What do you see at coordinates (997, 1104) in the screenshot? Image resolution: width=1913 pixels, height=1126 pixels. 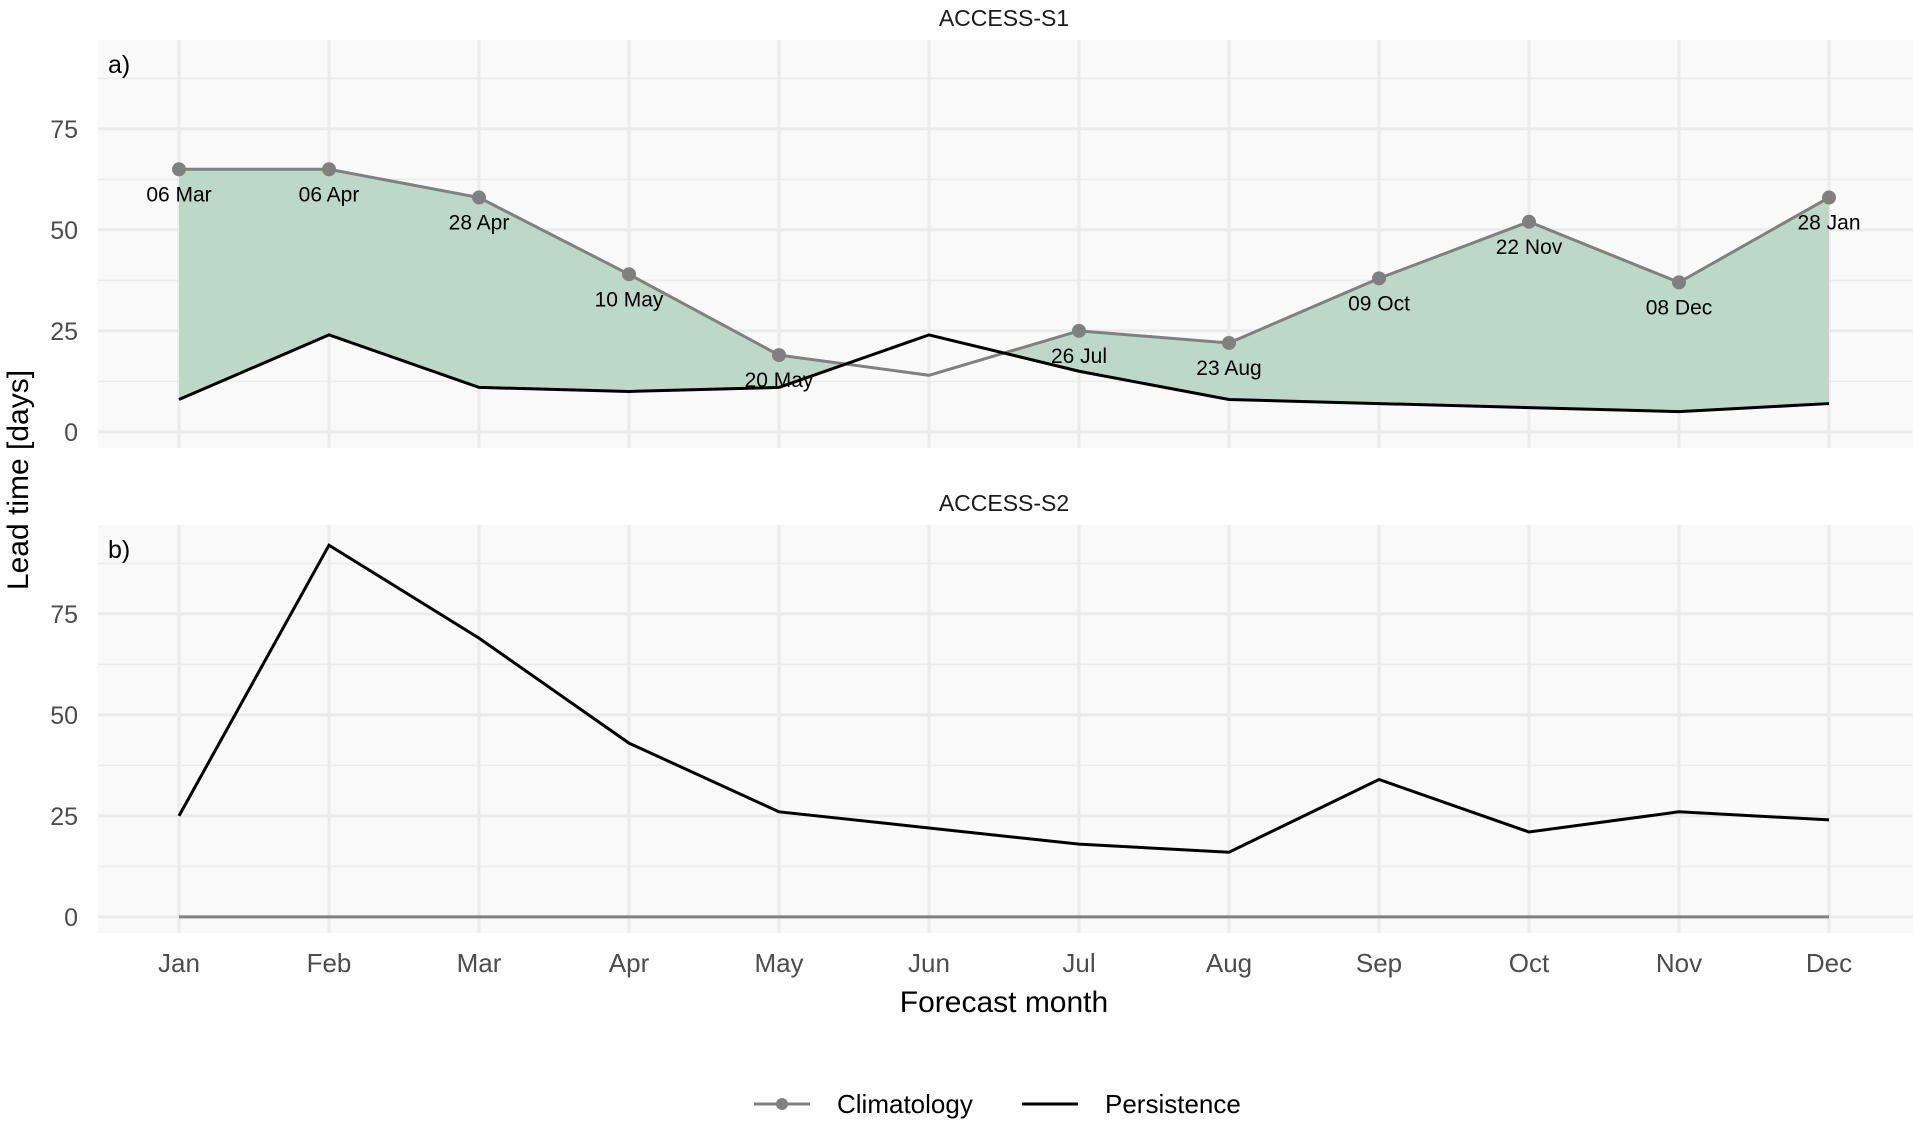 I see `legend: Climatology Persistence` at bounding box center [997, 1104].